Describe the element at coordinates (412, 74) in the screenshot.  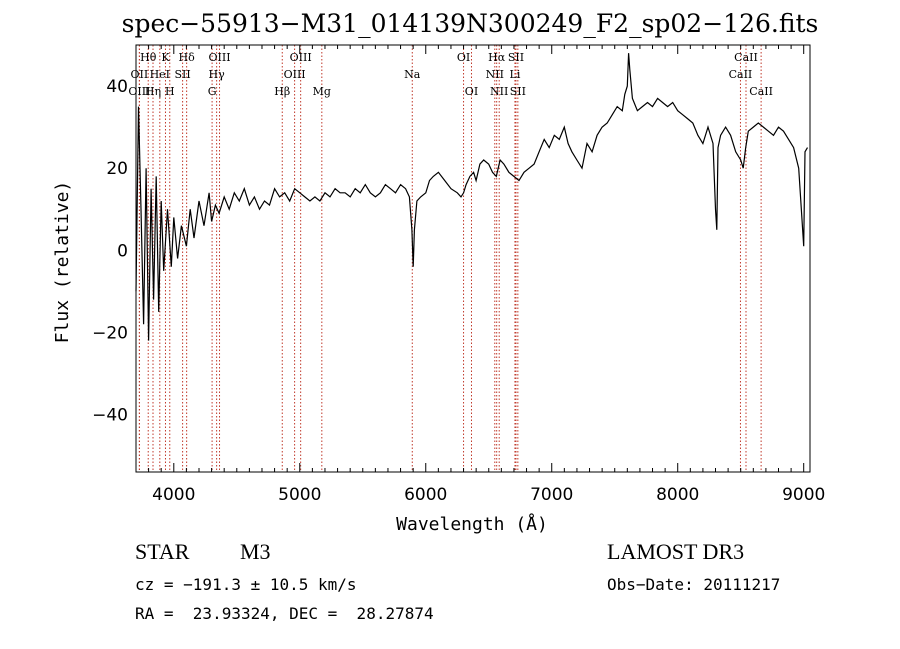
I see `line-marker-label: Na` at that location.